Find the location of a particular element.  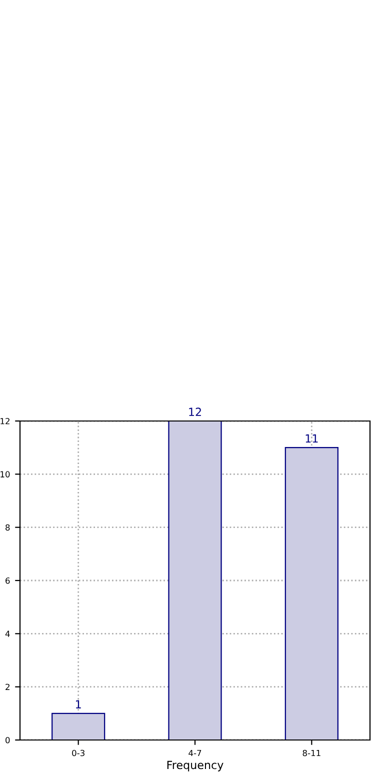

data-label: 1 is located at coordinates (78, 704).